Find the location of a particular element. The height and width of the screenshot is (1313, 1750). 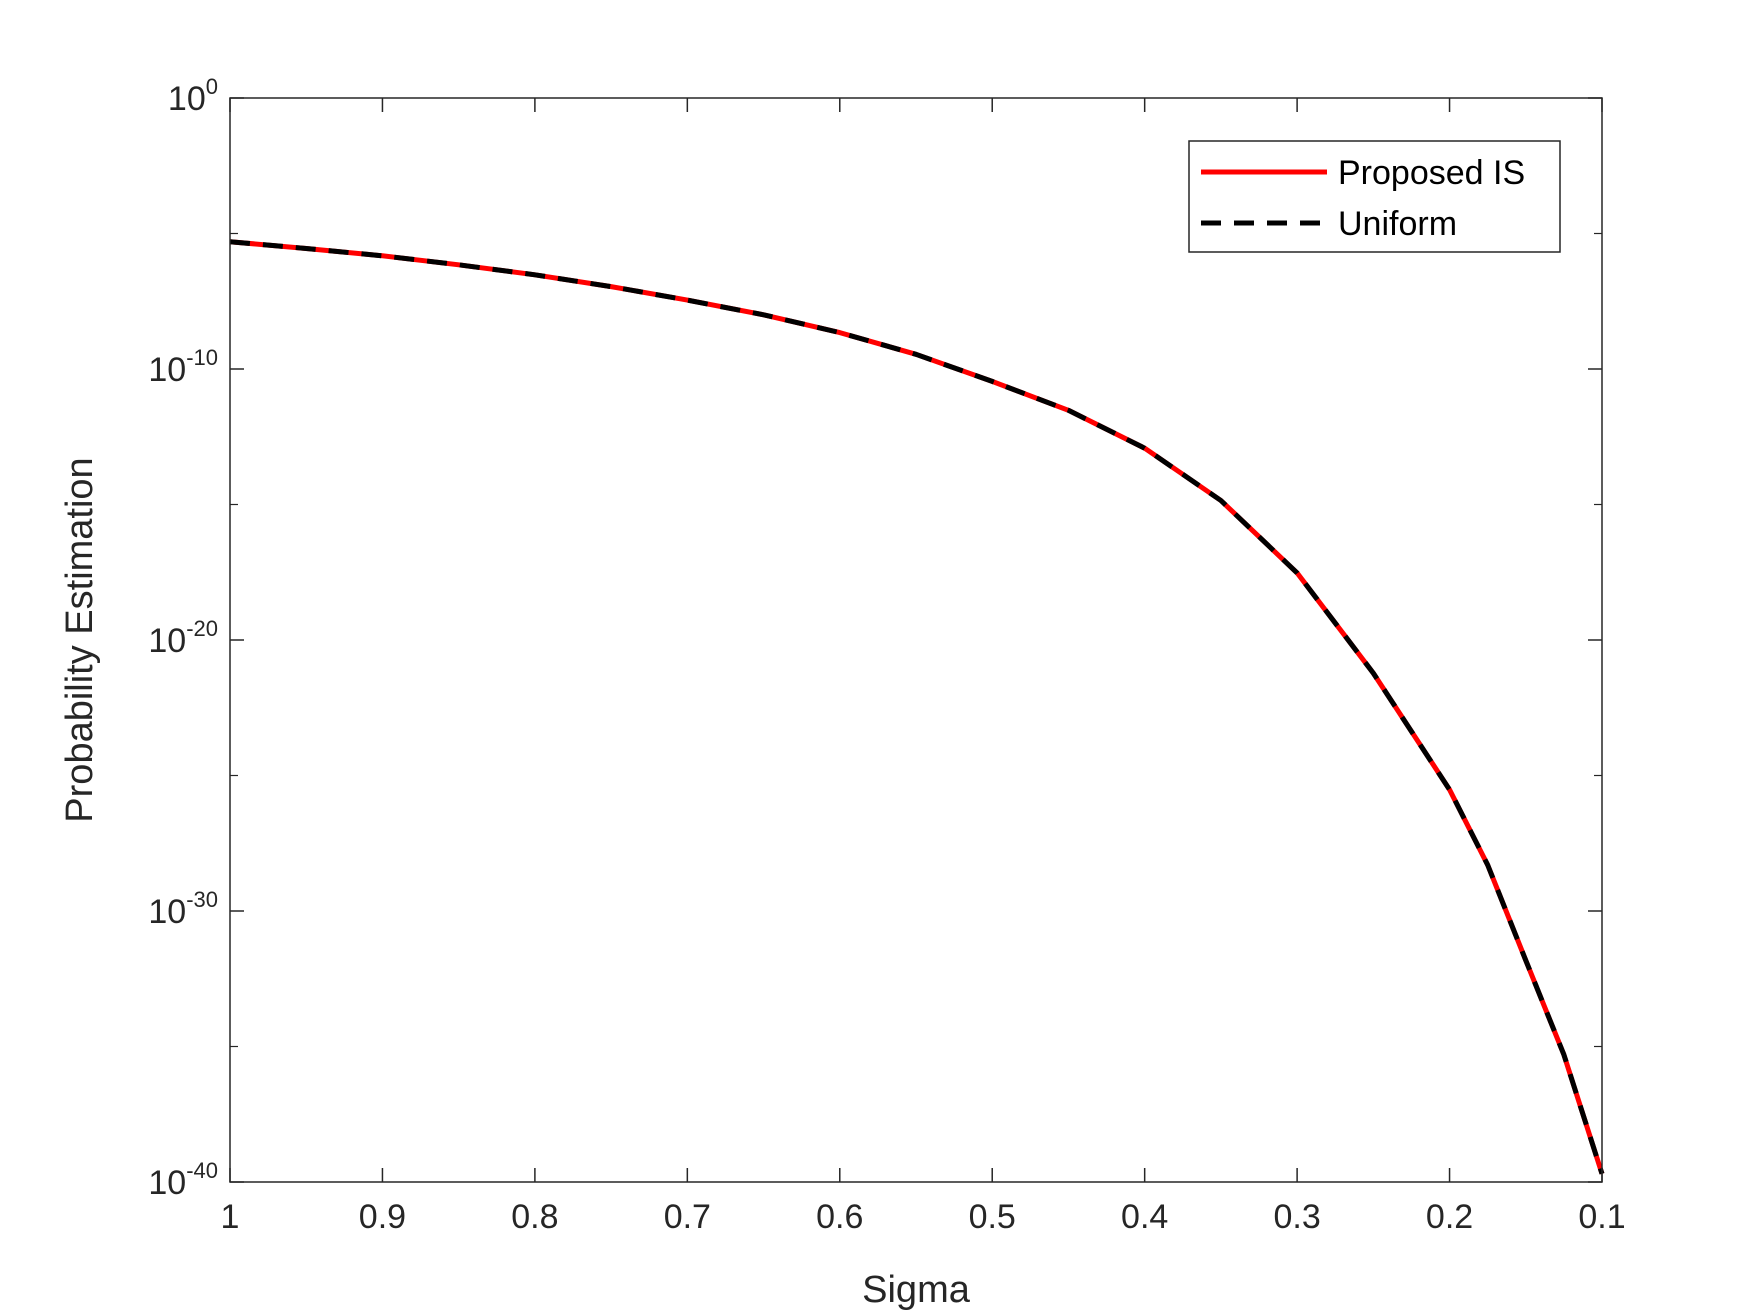

x-tick-label: 0.5 is located at coordinates (992, 1217).